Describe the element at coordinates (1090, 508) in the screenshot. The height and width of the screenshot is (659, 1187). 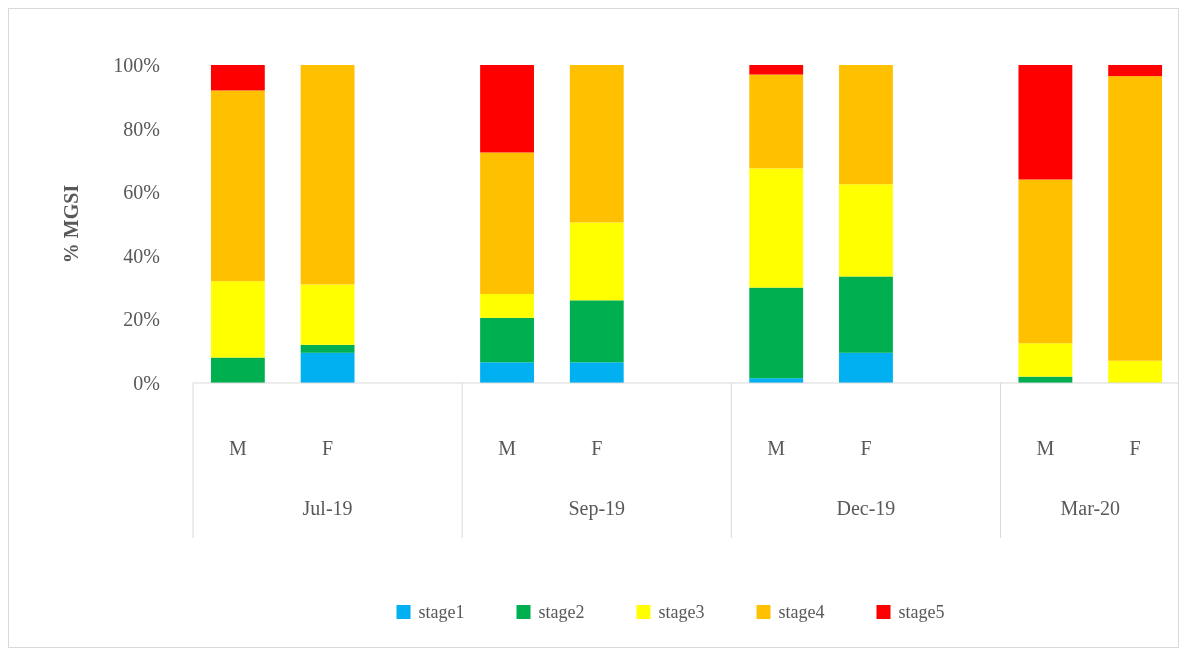
I see `text: Mar-20` at that location.